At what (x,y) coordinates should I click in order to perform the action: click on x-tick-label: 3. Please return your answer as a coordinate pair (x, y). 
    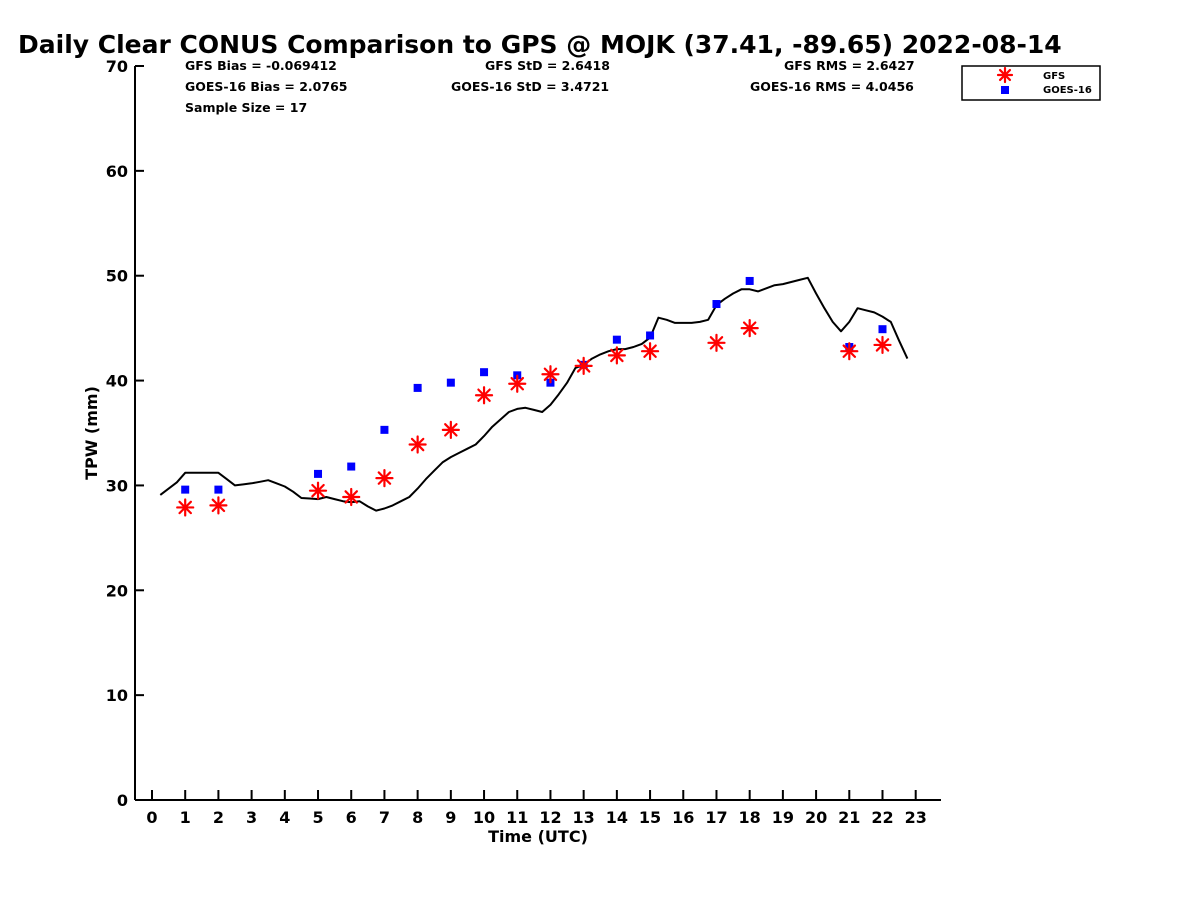
    Looking at the image, I should click on (251, 817).